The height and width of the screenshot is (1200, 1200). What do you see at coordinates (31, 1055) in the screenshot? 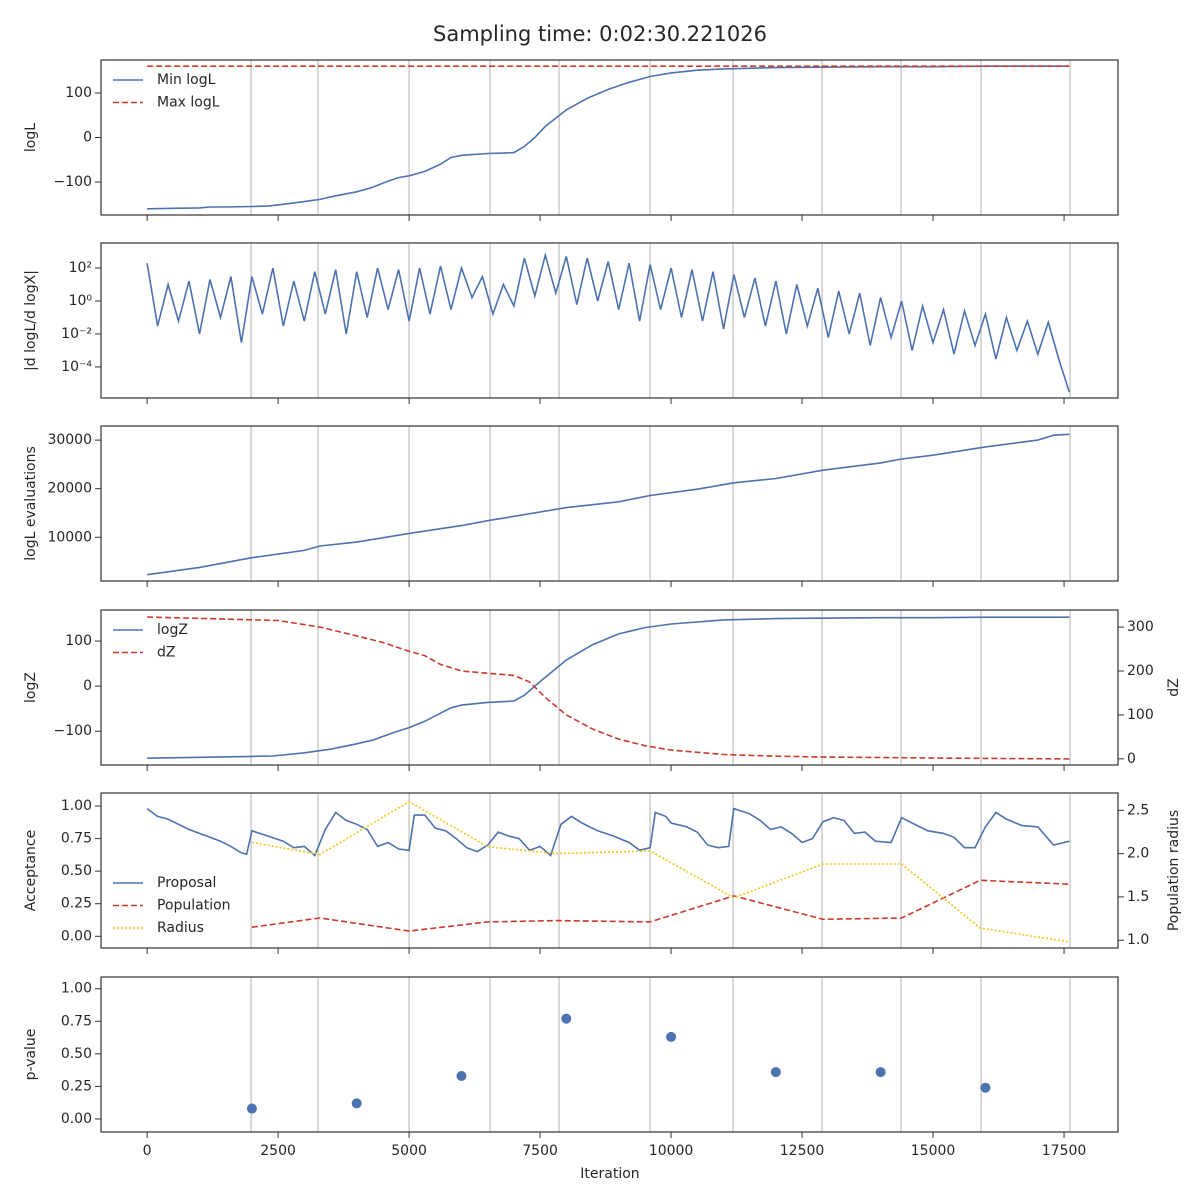
I see `y-axis-label: p-value` at bounding box center [31, 1055].